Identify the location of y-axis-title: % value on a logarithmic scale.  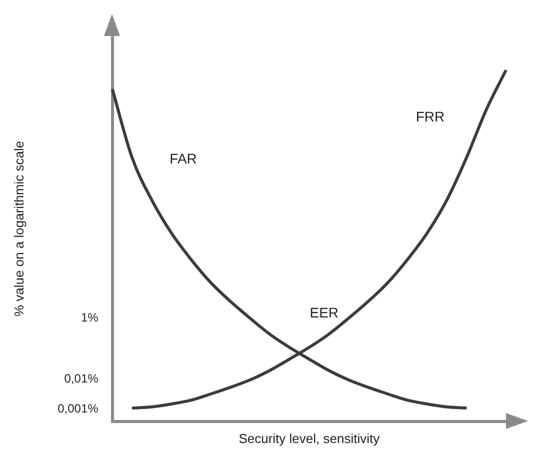
(18, 228).